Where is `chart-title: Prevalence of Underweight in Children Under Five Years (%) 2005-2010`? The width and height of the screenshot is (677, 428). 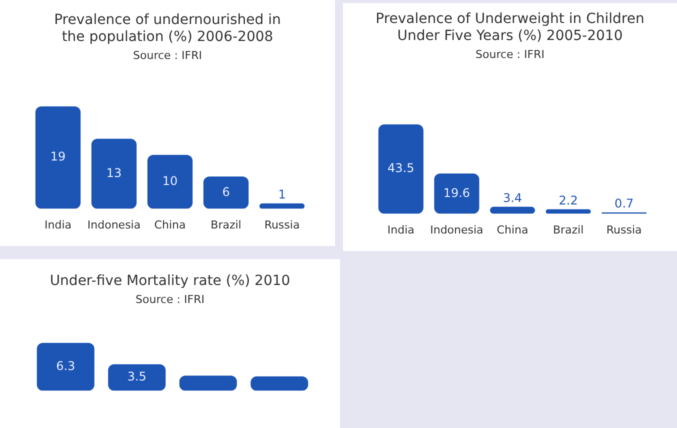 chart-title: Prevalence of Underweight in Children Under Five Years (%) 2005-2010 is located at coordinates (510, 27).